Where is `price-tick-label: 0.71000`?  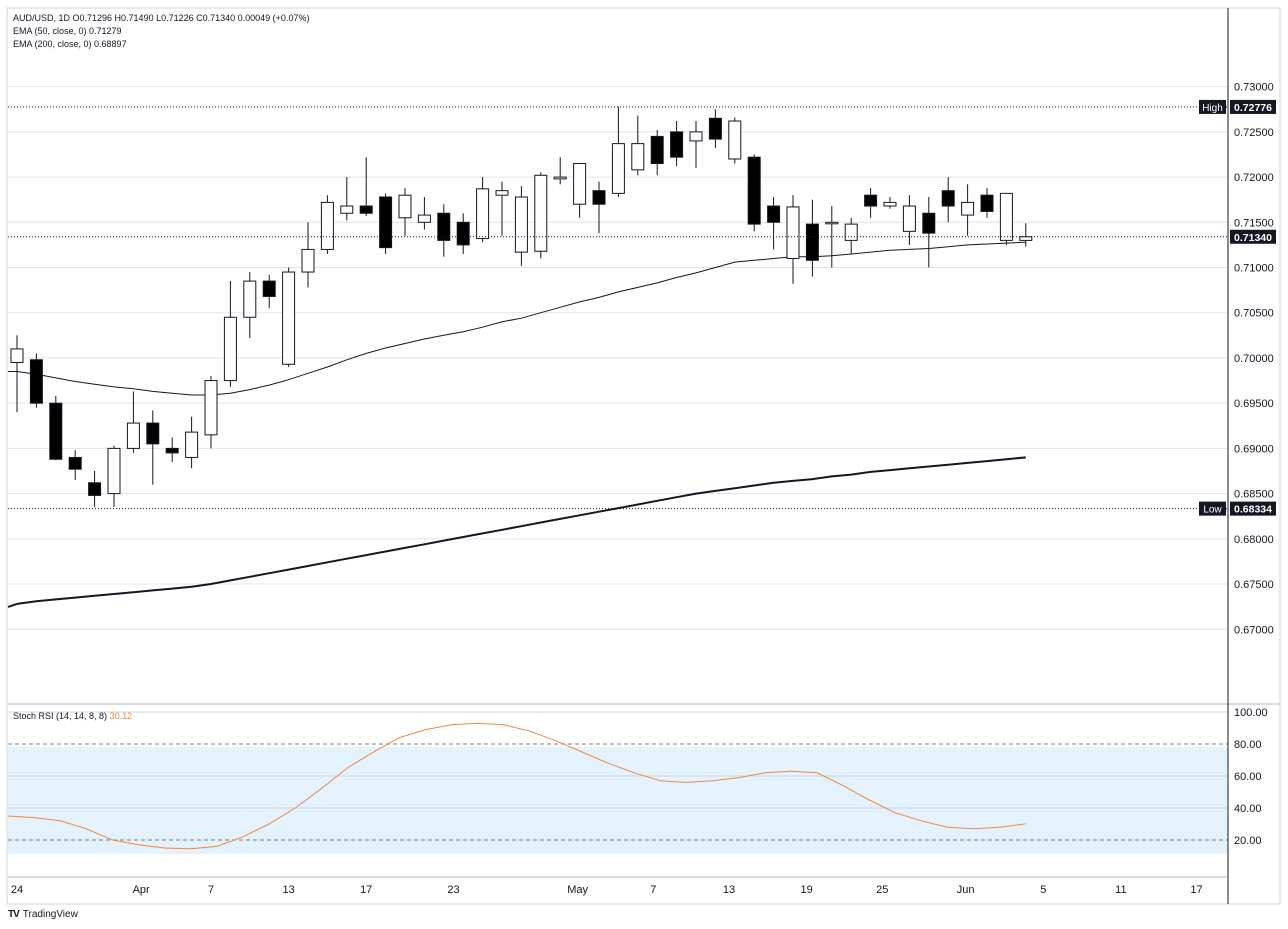
price-tick-label: 0.71000 is located at coordinates (1254, 269).